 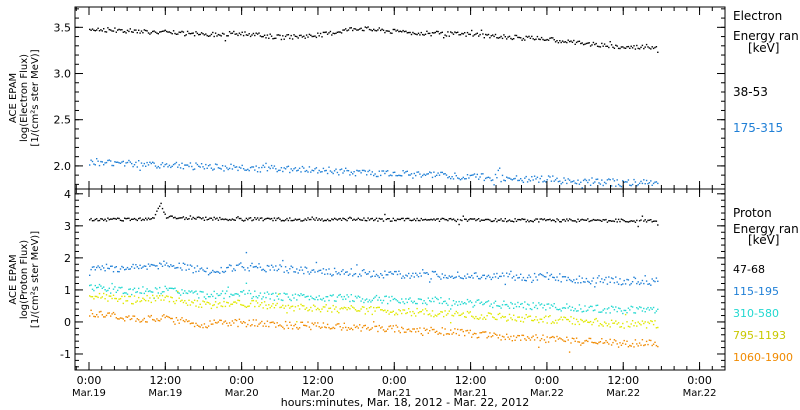 What do you see at coordinates (547, 380) in the screenshot?
I see `x-tick-time: 0:00` at bounding box center [547, 380].